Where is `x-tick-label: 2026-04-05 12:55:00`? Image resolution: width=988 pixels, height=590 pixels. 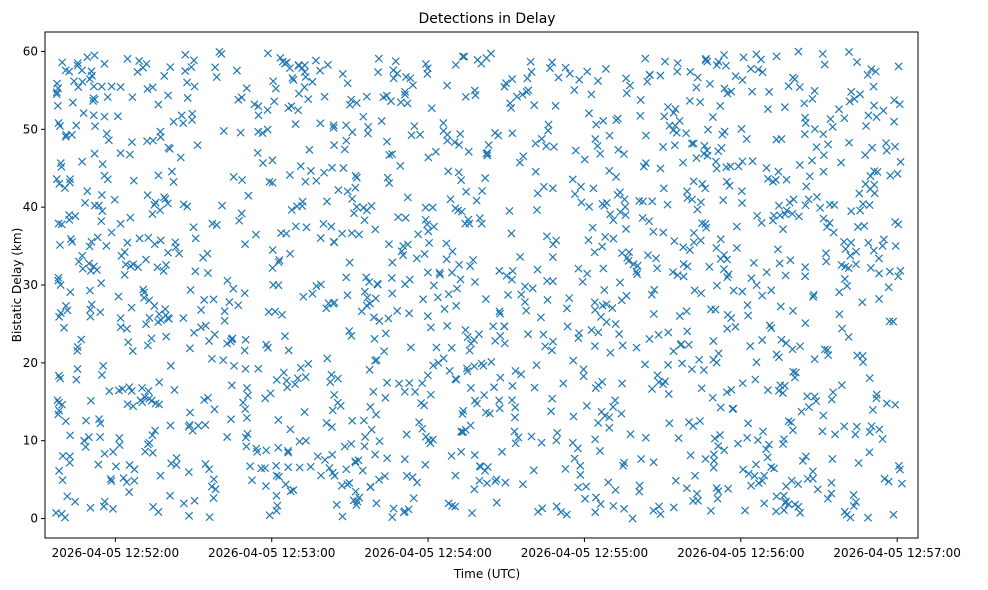
x-tick-label: 2026-04-05 12:55:00 is located at coordinates (584, 553).